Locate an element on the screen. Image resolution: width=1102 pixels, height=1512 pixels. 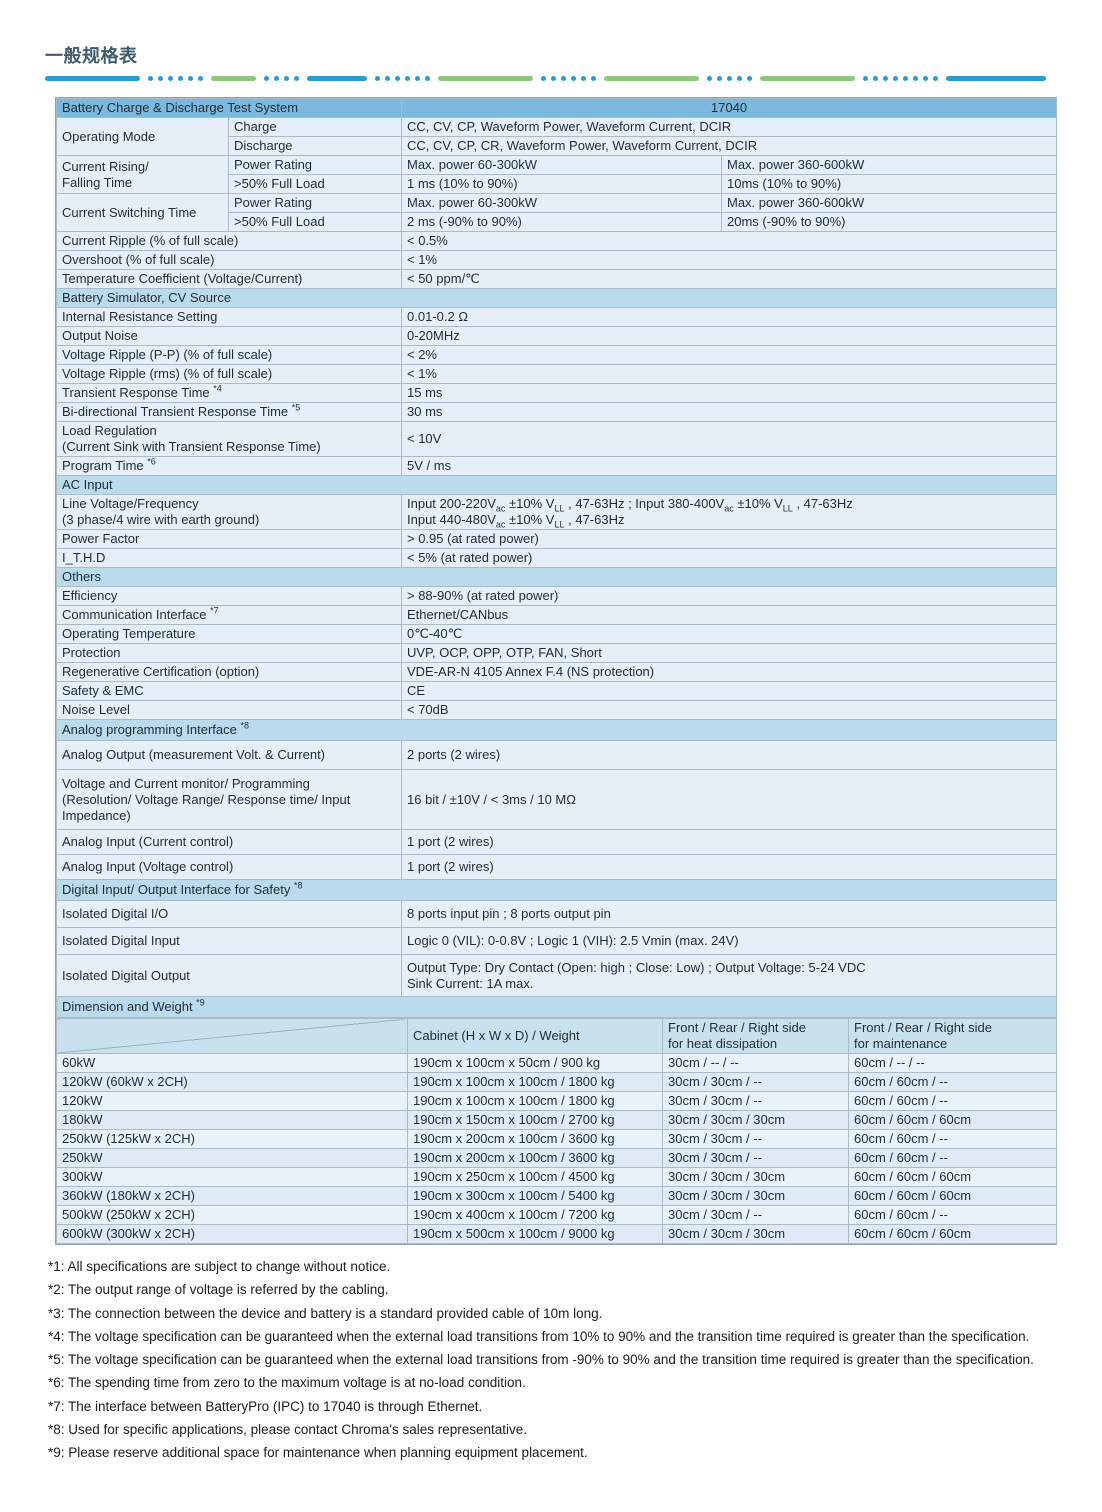
table-row: Overshoot (% of full scale) < 1% is located at coordinates (556, 260).